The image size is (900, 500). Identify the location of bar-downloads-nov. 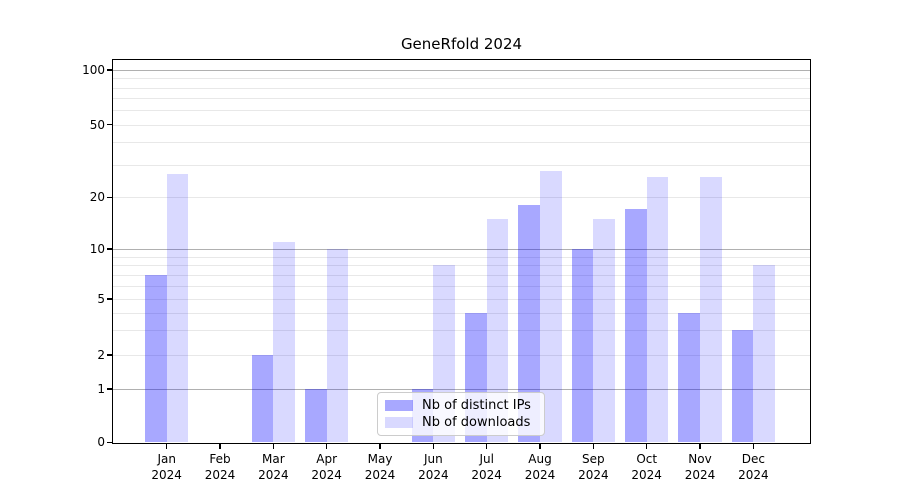
(711, 309).